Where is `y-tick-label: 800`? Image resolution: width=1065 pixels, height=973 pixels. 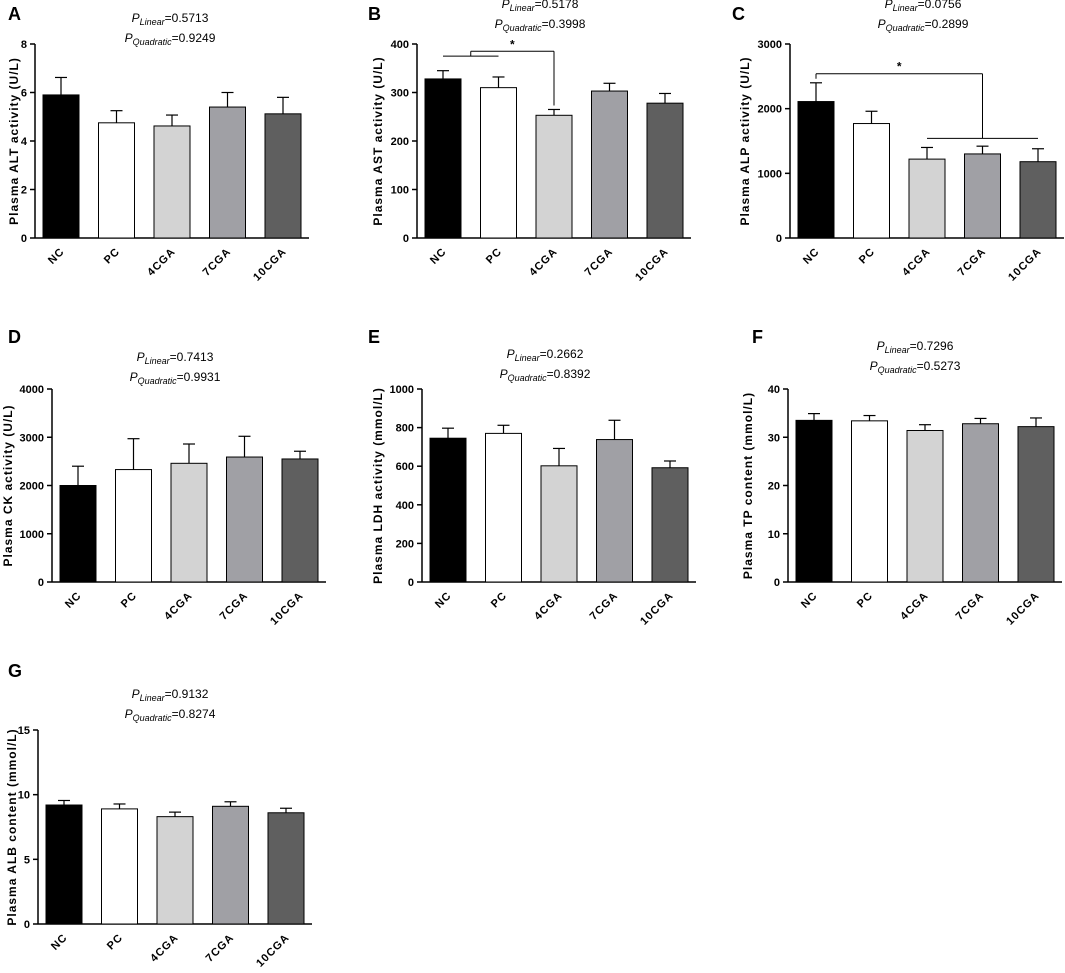
y-tick-label: 800 is located at coordinates (405, 429).